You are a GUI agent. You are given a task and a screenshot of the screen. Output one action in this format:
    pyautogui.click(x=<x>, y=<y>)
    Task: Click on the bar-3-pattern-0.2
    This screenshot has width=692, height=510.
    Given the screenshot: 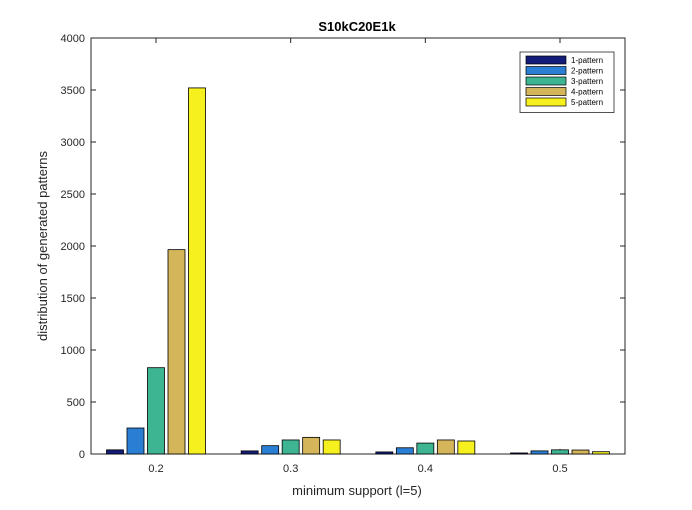 What is the action you would take?
    pyautogui.click(x=156, y=411)
    